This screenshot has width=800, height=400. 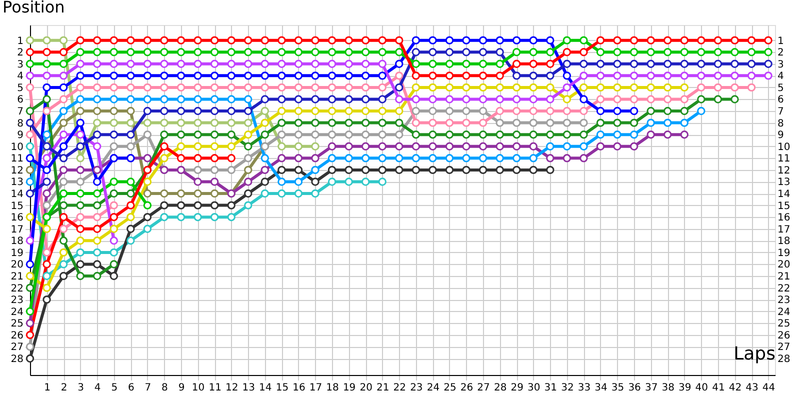 What do you see at coordinates (215, 388) in the screenshot?
I see `x-tick-label: 11` at bounding box center [215, 388].